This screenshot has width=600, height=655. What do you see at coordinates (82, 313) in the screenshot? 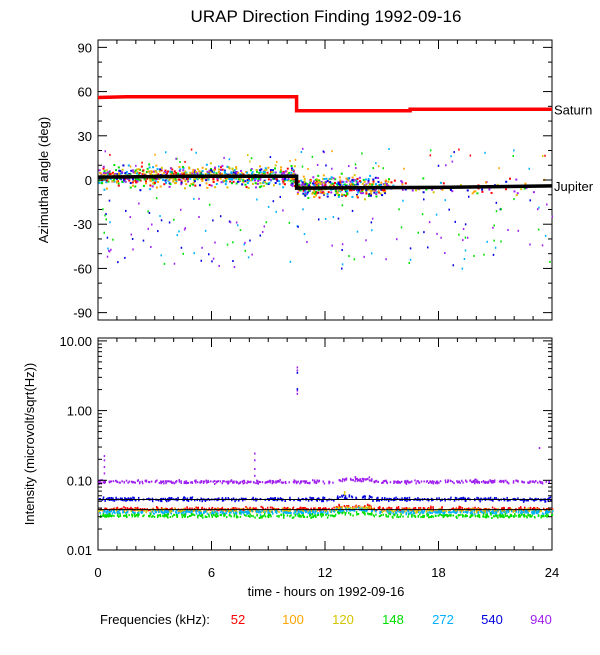
I see `azimuth-y-tick-label: -90` at bounding box center [82, 313].